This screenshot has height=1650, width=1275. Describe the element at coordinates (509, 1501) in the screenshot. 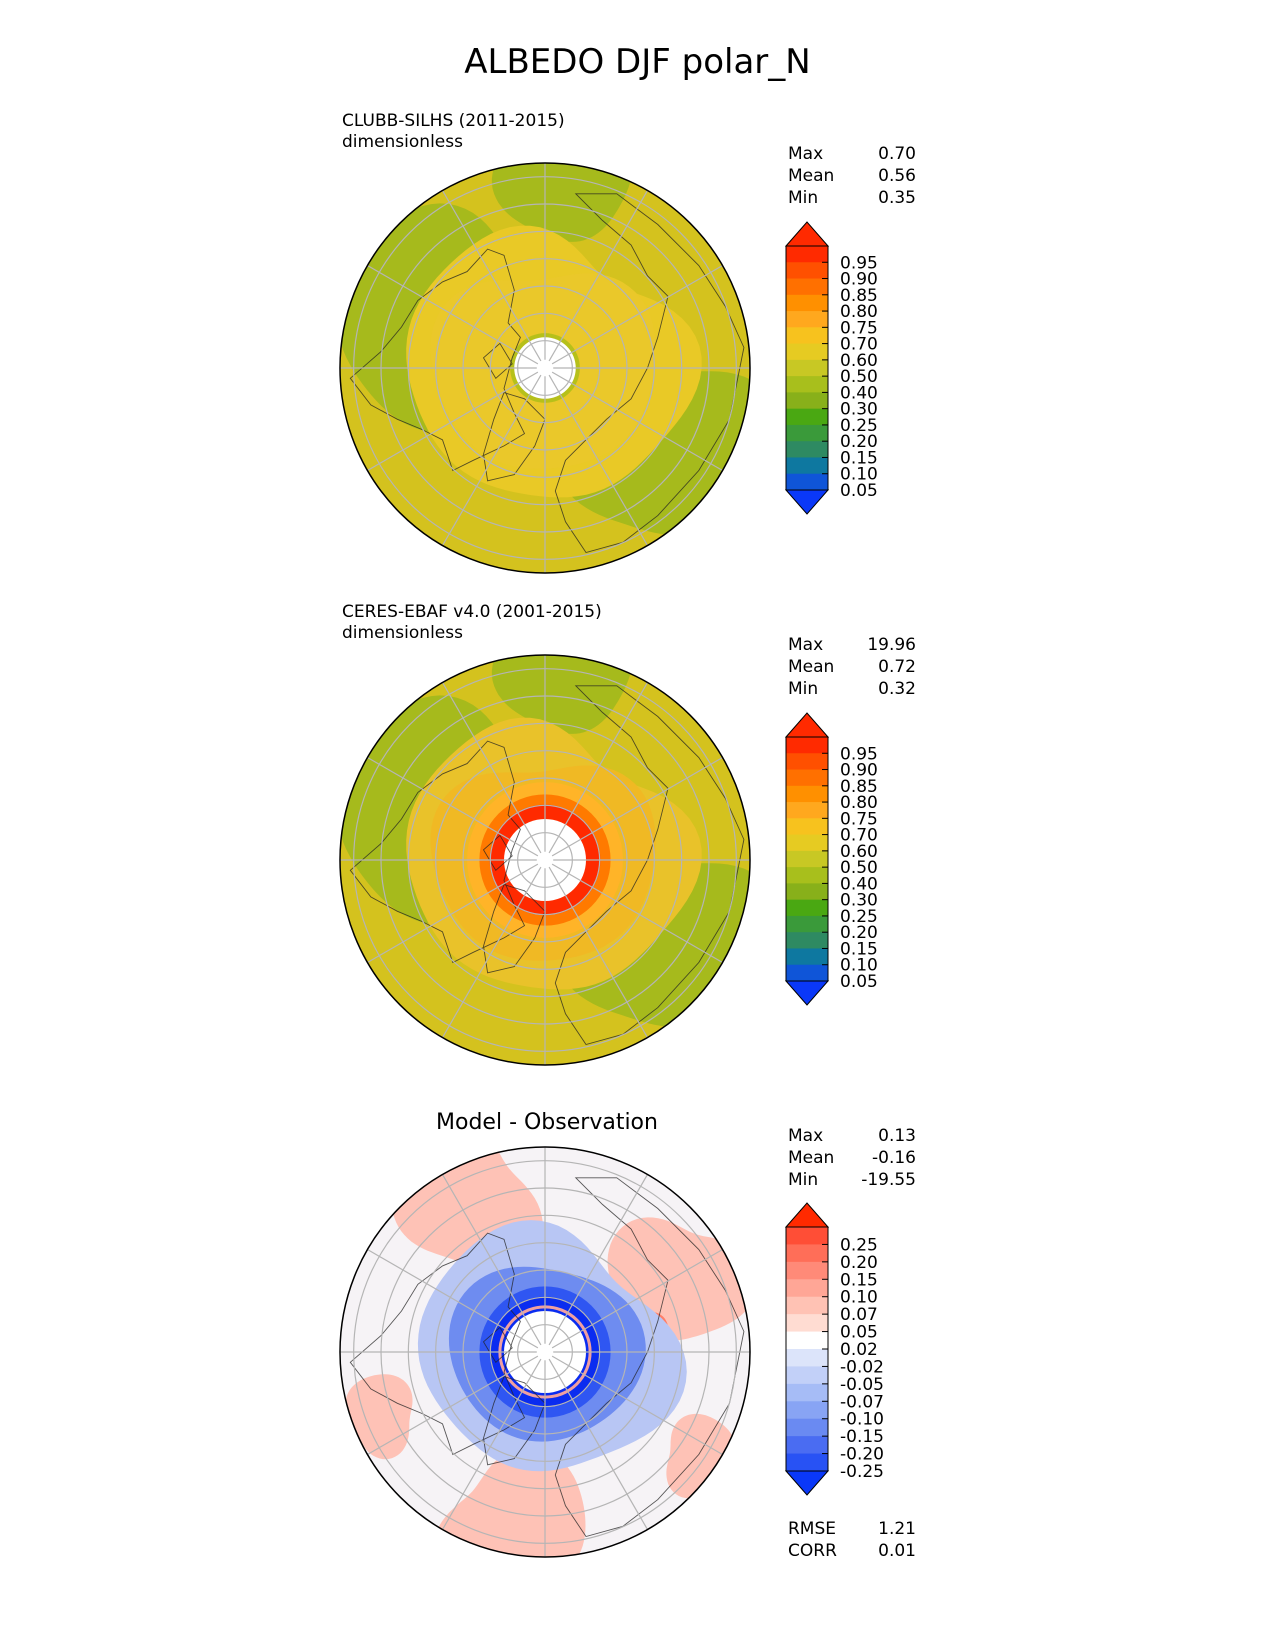

I see `positive-anomaly` at that location.